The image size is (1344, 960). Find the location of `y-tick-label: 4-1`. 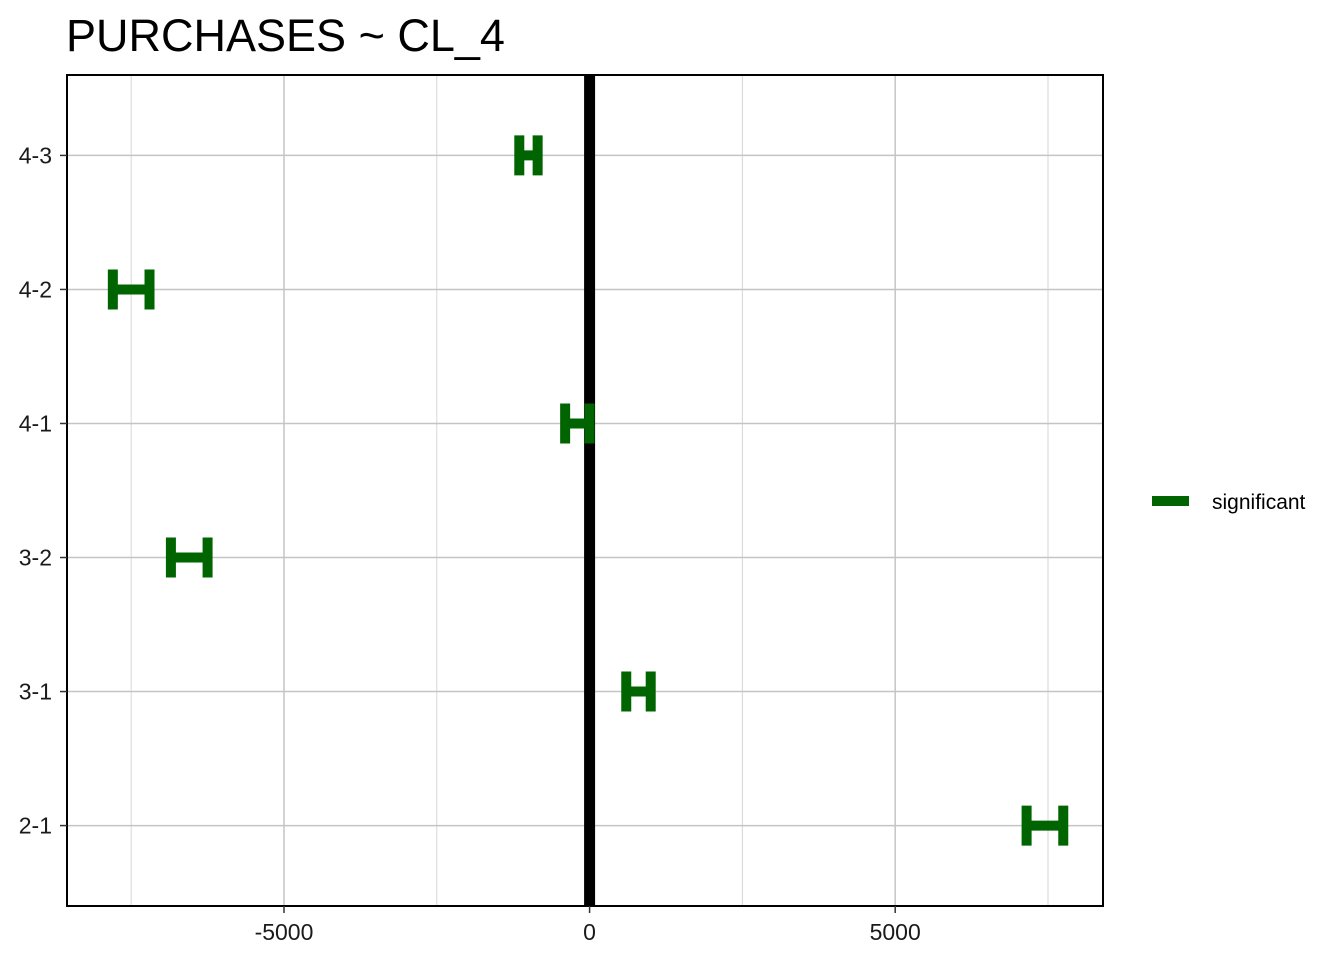

y-tick-label: 4-1 is located at coordinates (35, 423).